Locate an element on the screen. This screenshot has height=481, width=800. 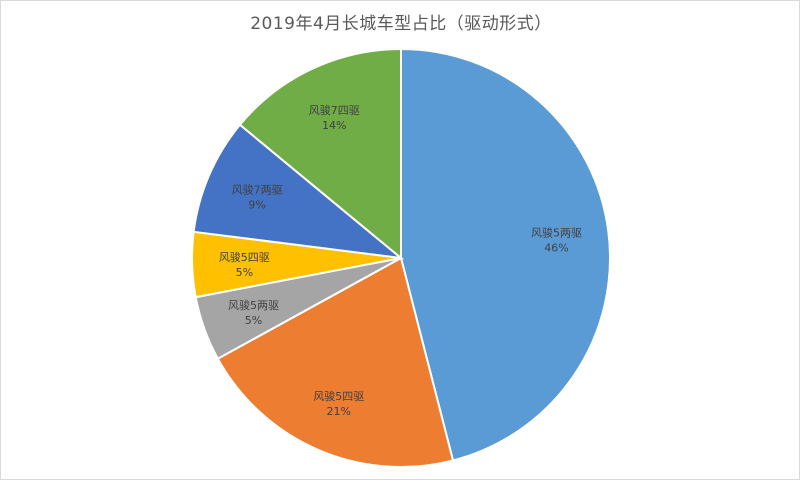
slice-value-label: 9% is located at coordinates (256, 205).